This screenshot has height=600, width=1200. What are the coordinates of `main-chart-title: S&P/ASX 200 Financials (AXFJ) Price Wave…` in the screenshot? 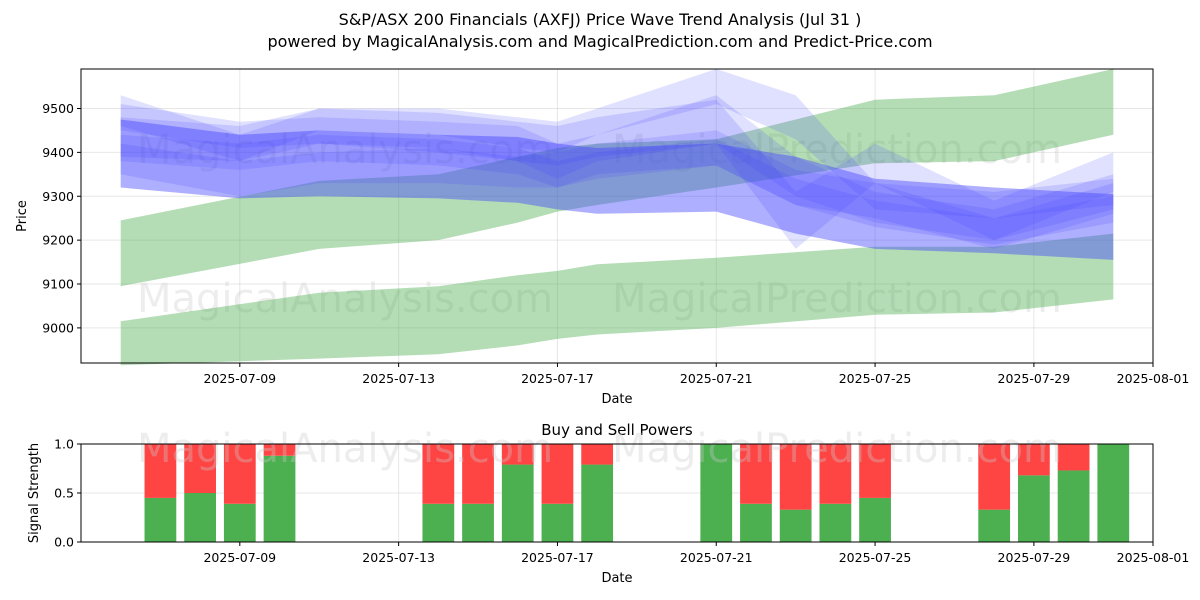 It's located at (600, 19).